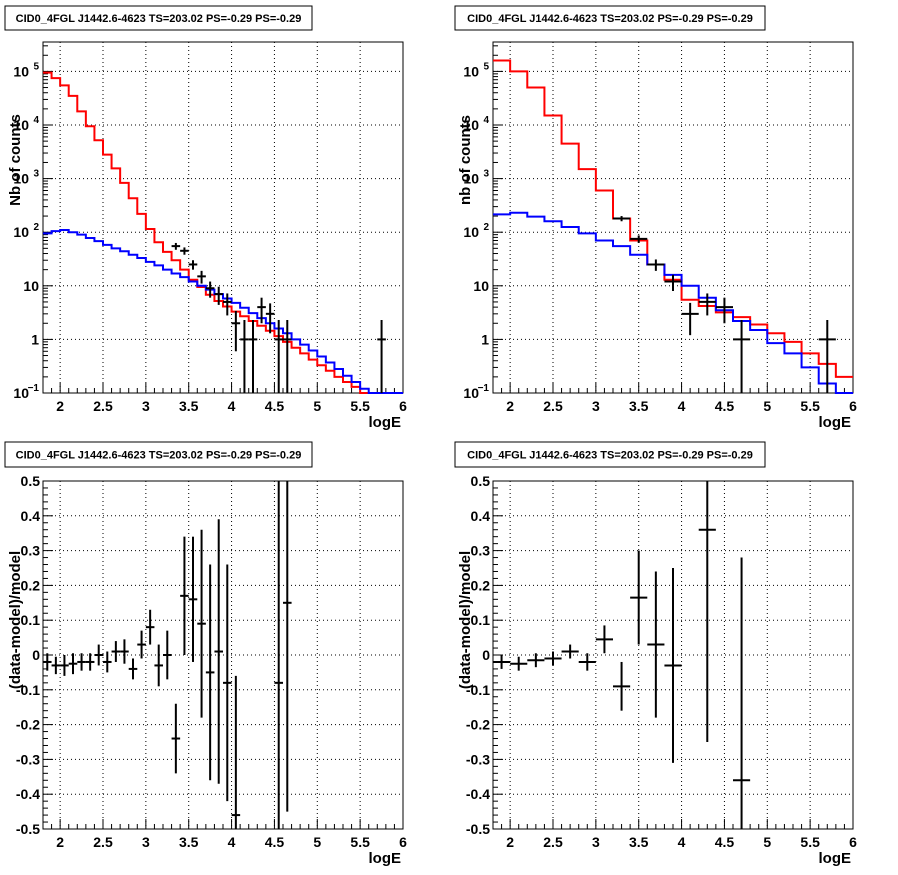 The height and width of the screenshot is (875, 898). Describe the element at coordinates (478, 725) in the screenshot. I see `y-tick-label: -0.2` at that location.